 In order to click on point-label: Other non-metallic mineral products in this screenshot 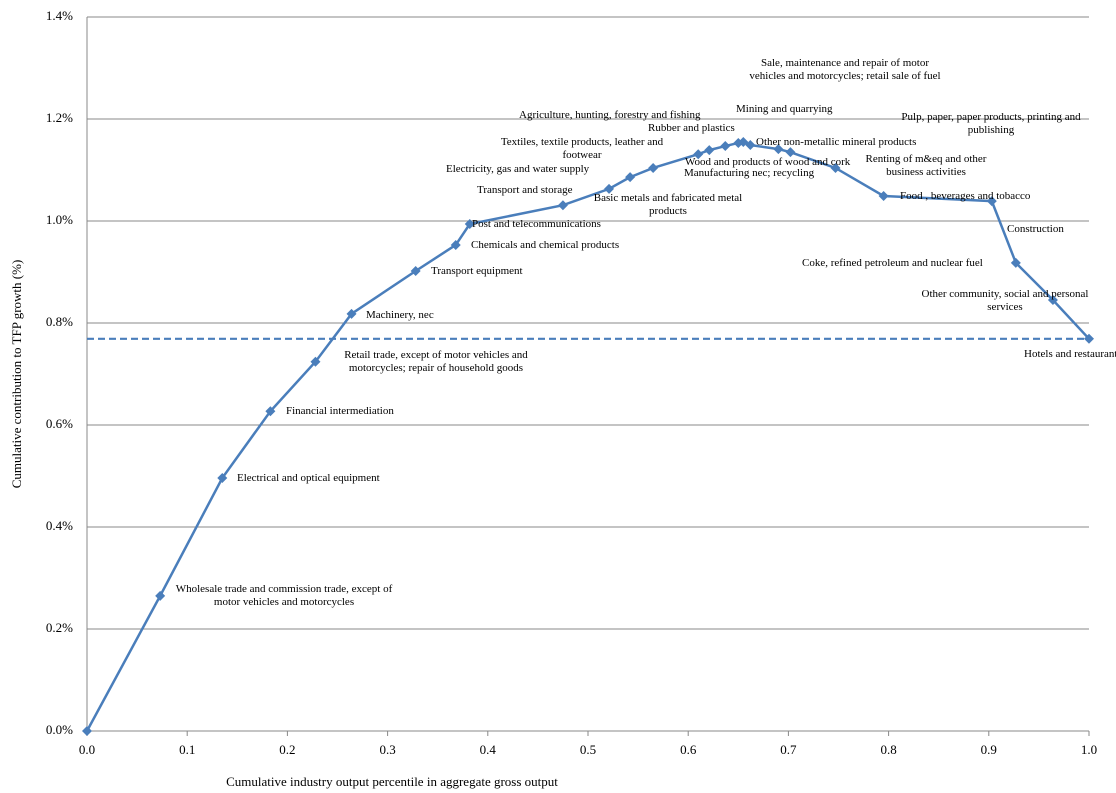, I will do `click(836, 142)`.